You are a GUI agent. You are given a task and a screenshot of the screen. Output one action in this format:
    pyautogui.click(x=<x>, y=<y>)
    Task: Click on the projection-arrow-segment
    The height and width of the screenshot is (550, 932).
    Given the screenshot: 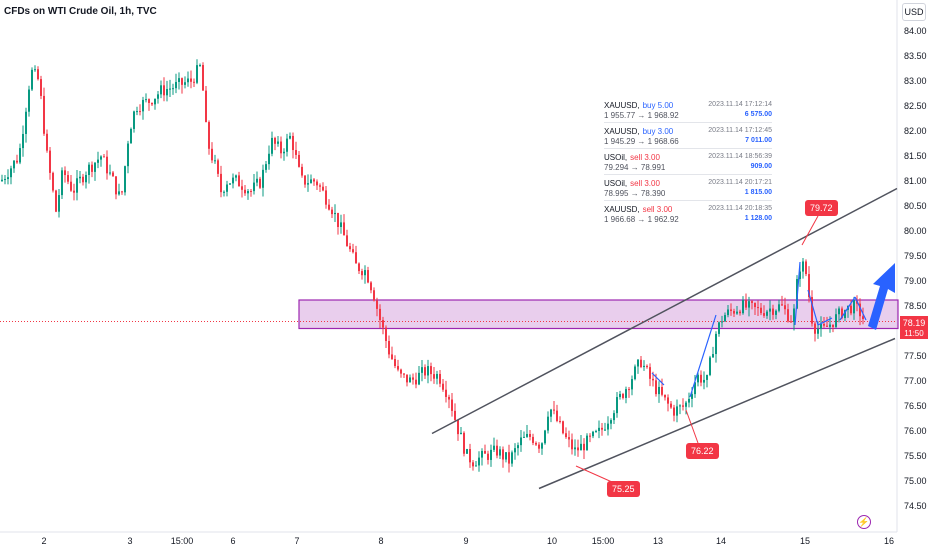 What is the action you would take?
    pyautogui.click(x=703, y=356)
    